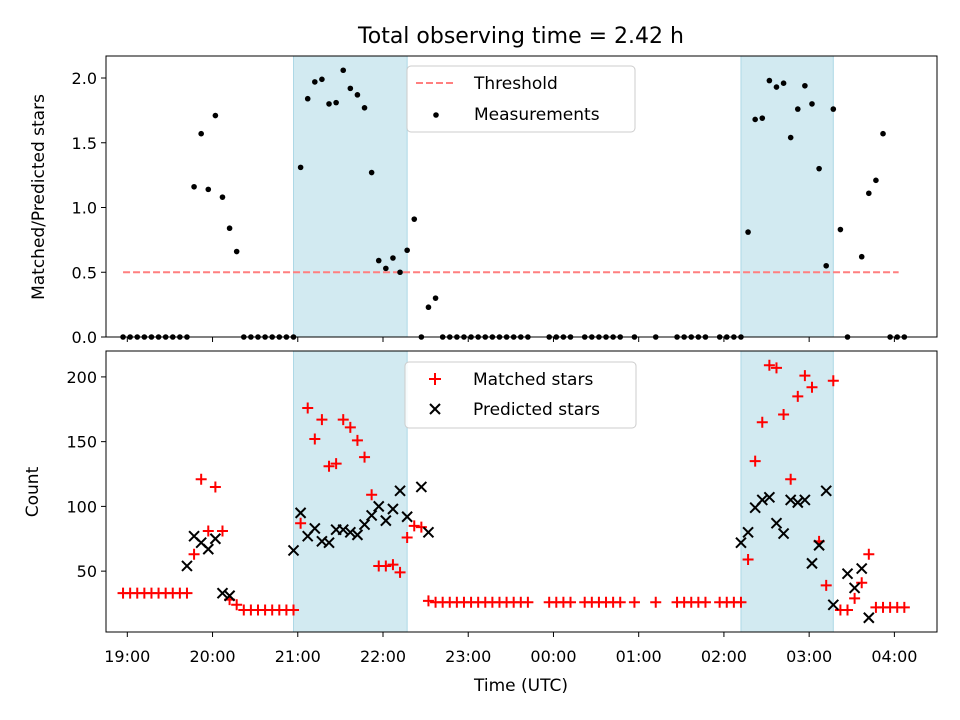 The width and height of the screenshot is (960, 720). I want to click on x-tick-label: 23:00, so click(468, 656).